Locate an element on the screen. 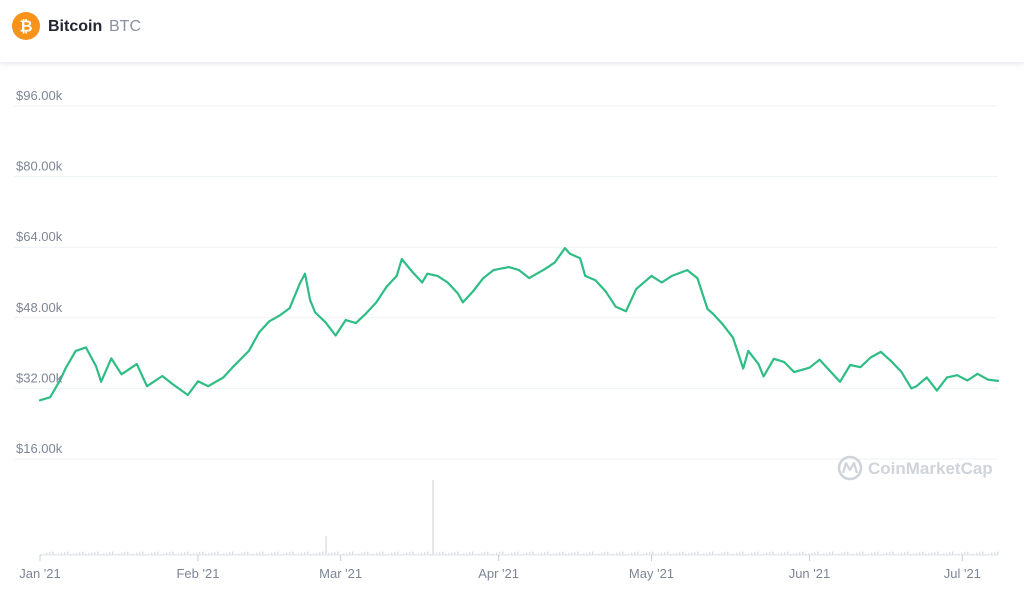 This screenshot has height=603, width=1024. coin-name: Bitcoin is located at coordinates (75, 26).